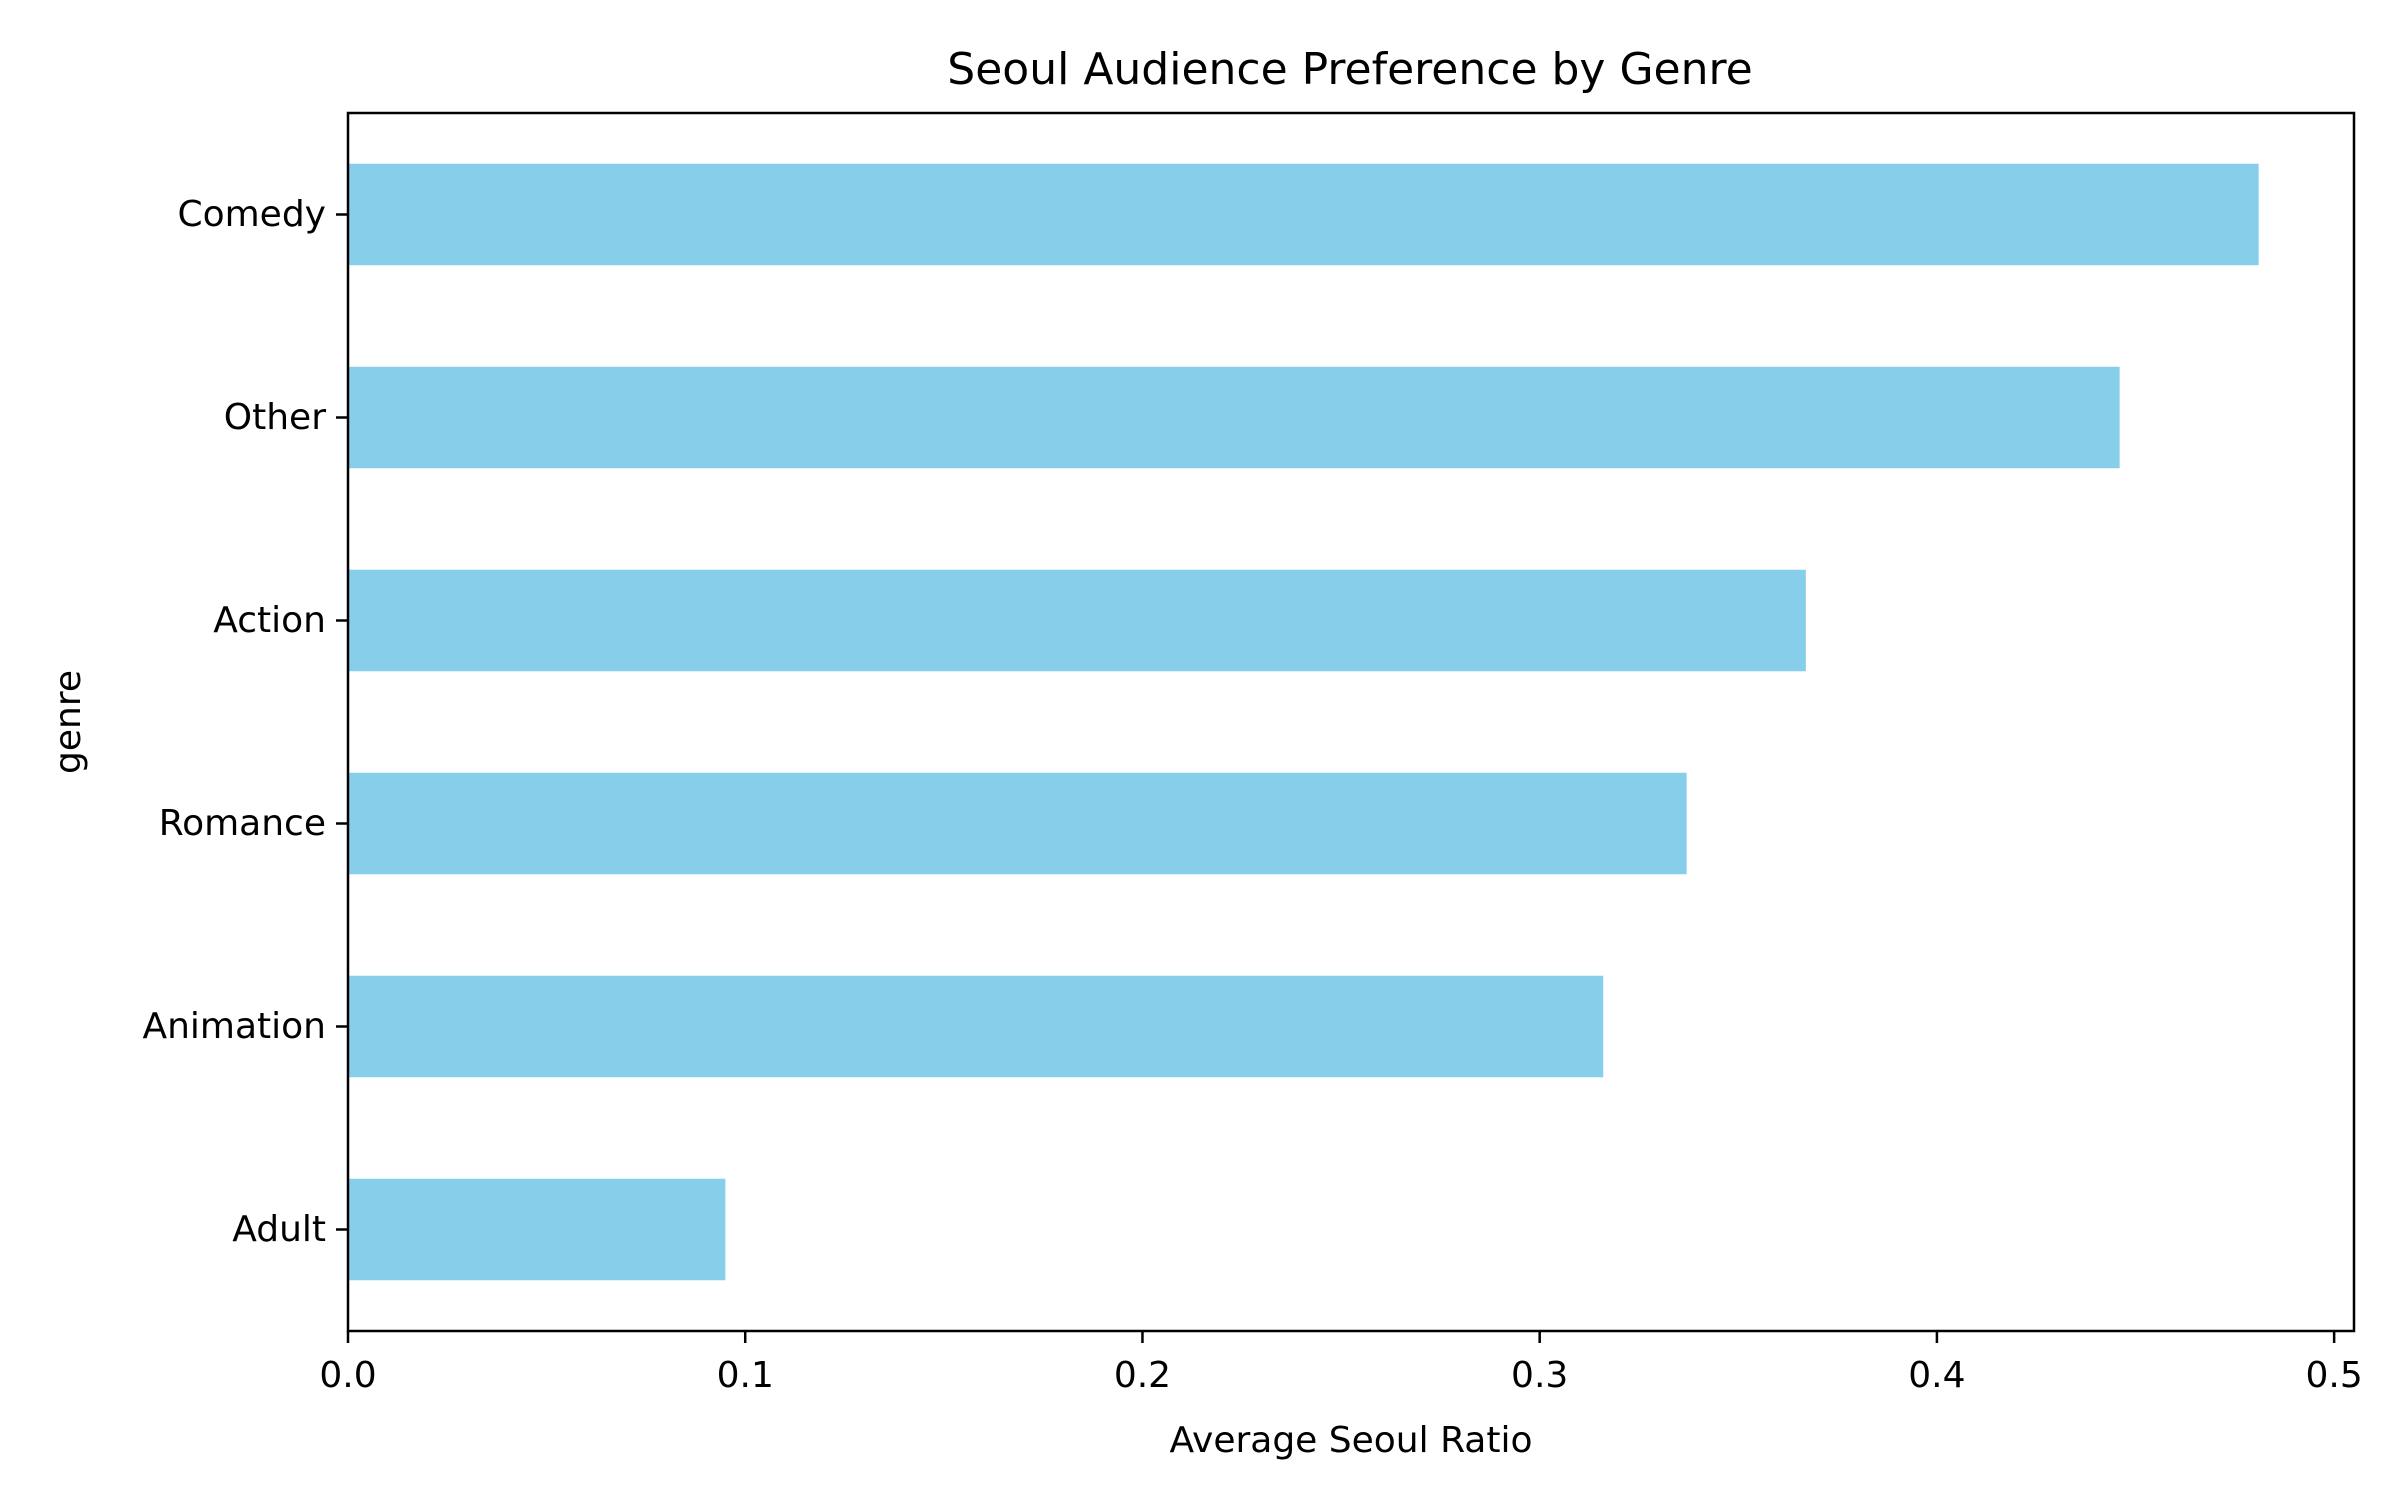 This screenshot has height=1500, width=2400. What do you see at coordinates (275, 417) in the screenshot?
I see `y-tick-label-other: Other` at bounding box center [275, 417].